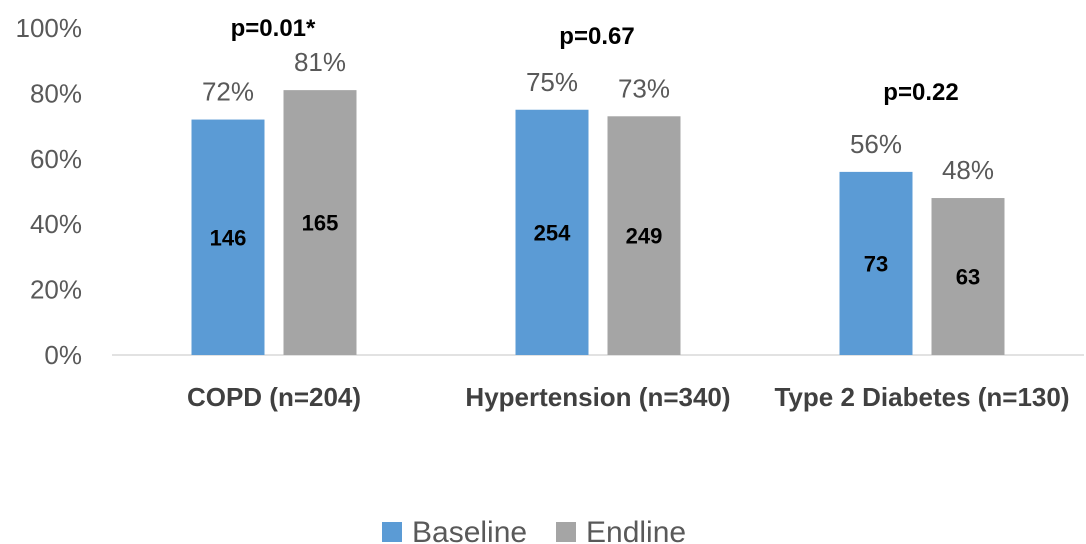  What do you see at coordinates (566, 532) in the screenshot?
I see `legend-swatch-endline` at bounding box center [566, 532].